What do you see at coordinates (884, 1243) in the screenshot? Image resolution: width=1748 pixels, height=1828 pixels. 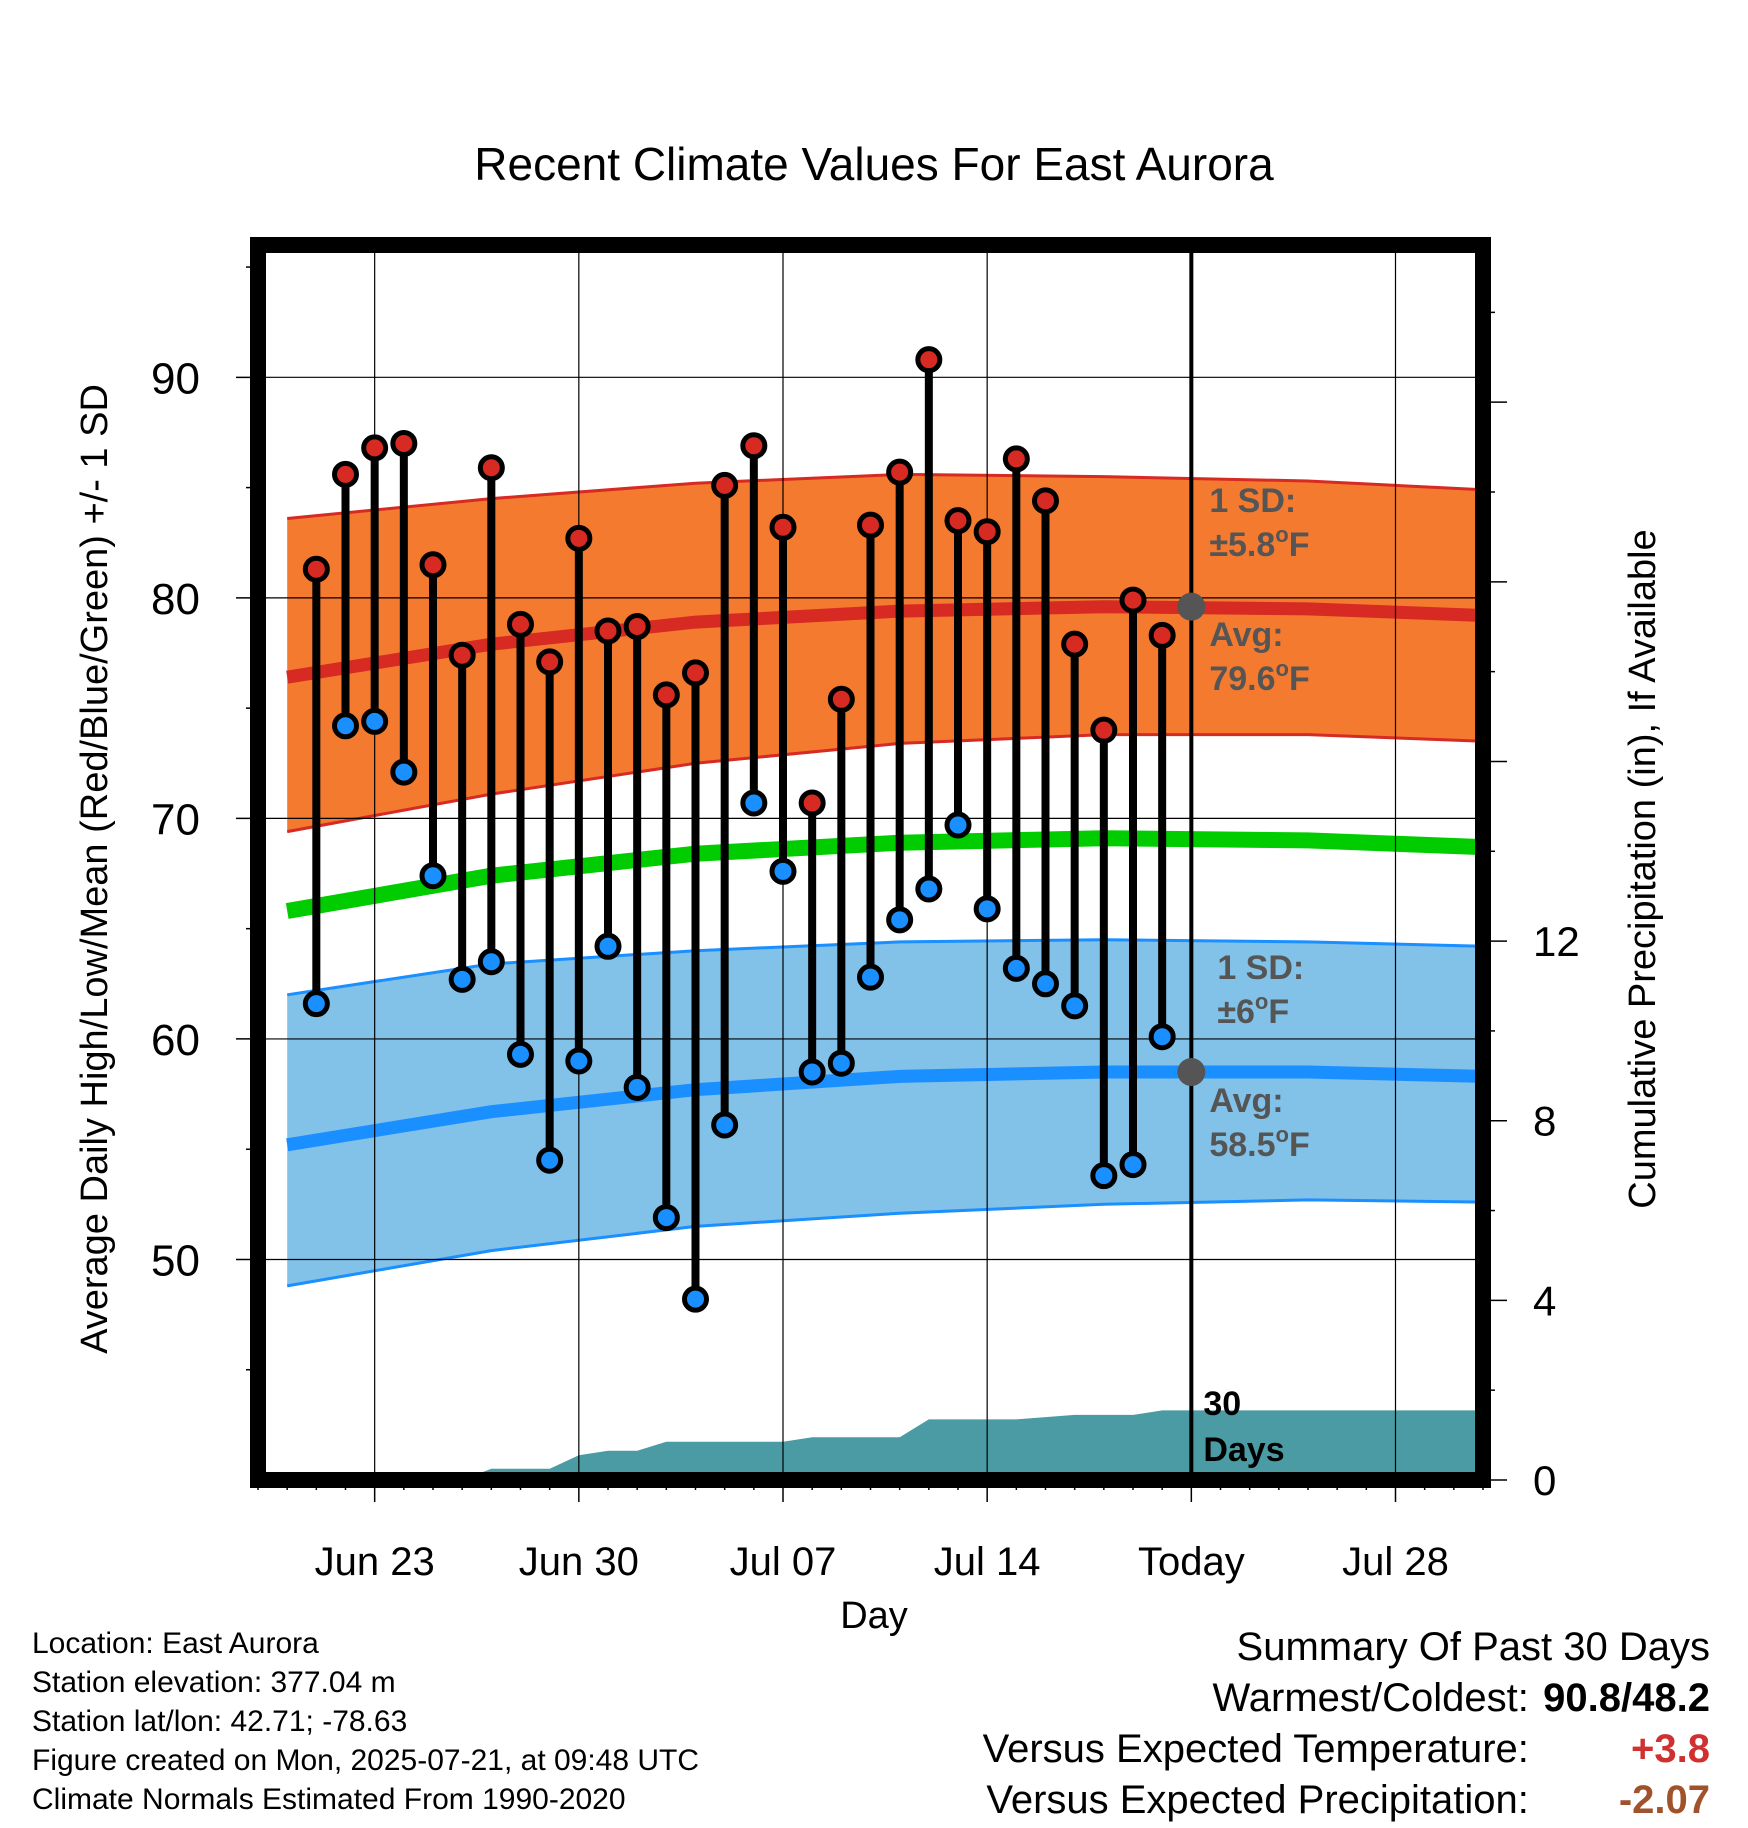 I see `low-sd-band-lower-edge` at bounding box center [884, 1243].